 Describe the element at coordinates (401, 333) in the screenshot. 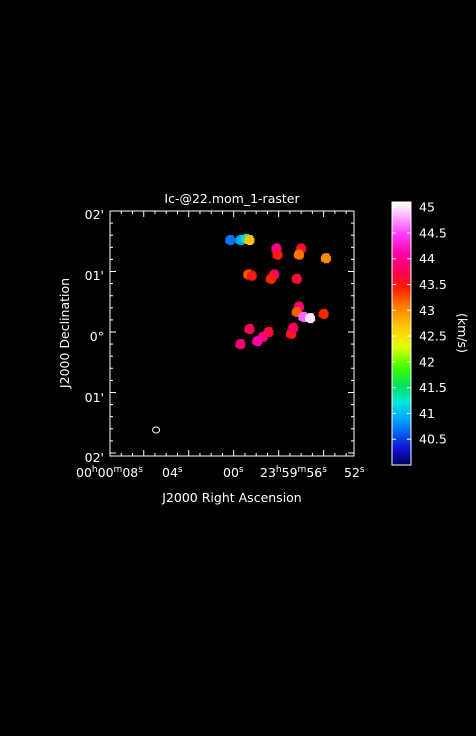

I see `colorbar` at that location.